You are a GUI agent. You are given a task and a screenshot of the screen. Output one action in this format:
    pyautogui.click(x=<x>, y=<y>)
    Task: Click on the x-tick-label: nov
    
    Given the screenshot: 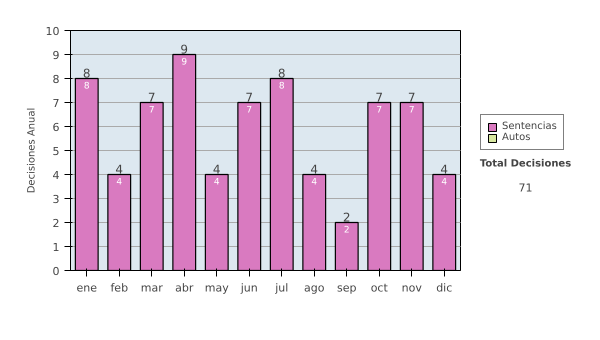 What is the action you would take?
    pyautogui.click(x=412, y=288)
    